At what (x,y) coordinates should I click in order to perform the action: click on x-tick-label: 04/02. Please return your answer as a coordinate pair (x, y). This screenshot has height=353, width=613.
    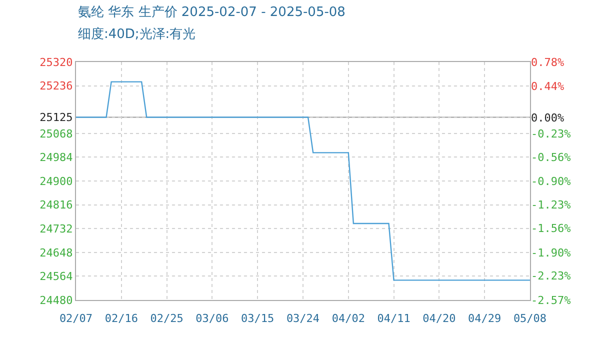
    Looking at the image, I should click on (348, 319).